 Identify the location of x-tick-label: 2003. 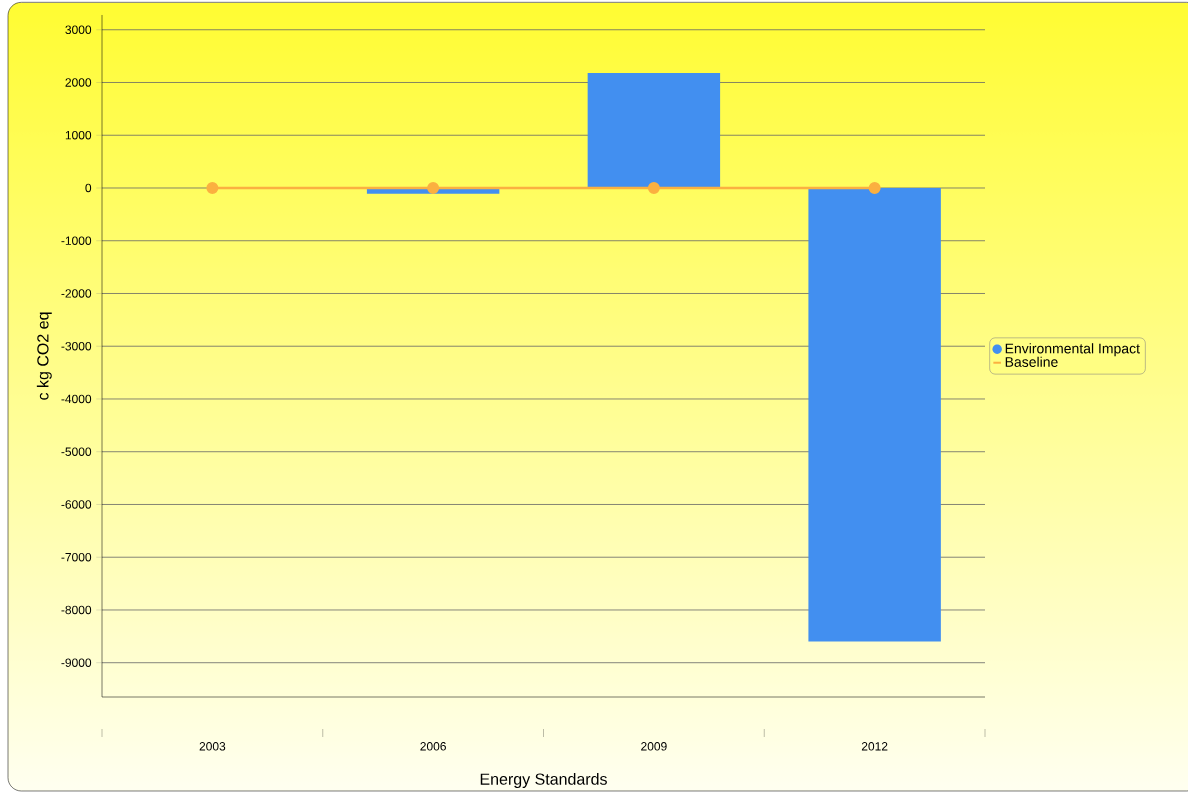
(212, 746).